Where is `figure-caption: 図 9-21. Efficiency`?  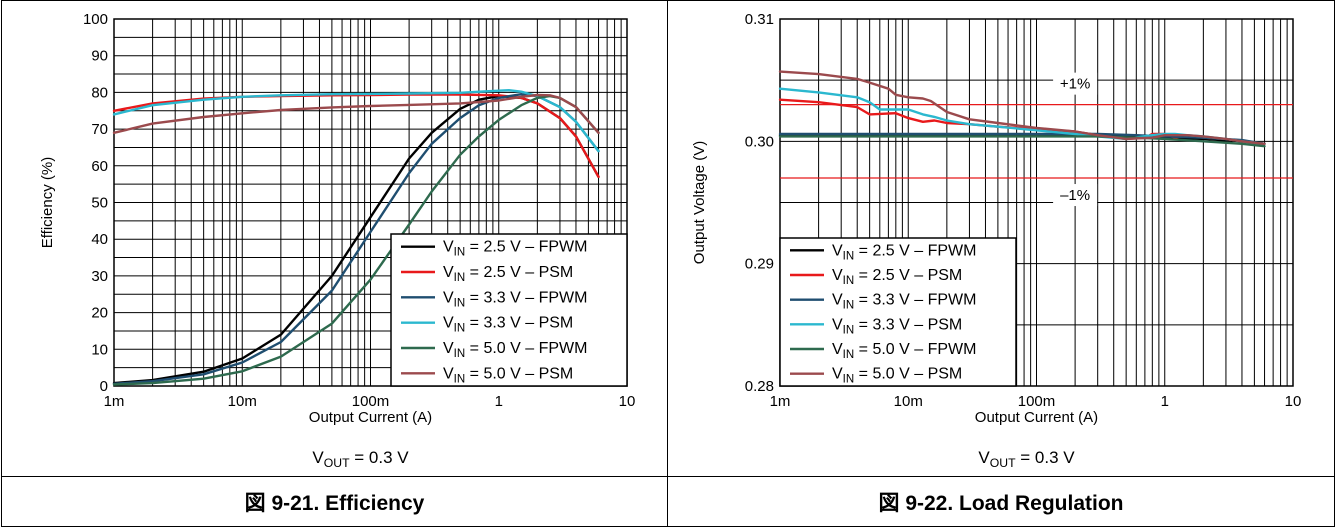 figure-caption: 図 9-21. Efficiency is located at coordinates (334, 503).